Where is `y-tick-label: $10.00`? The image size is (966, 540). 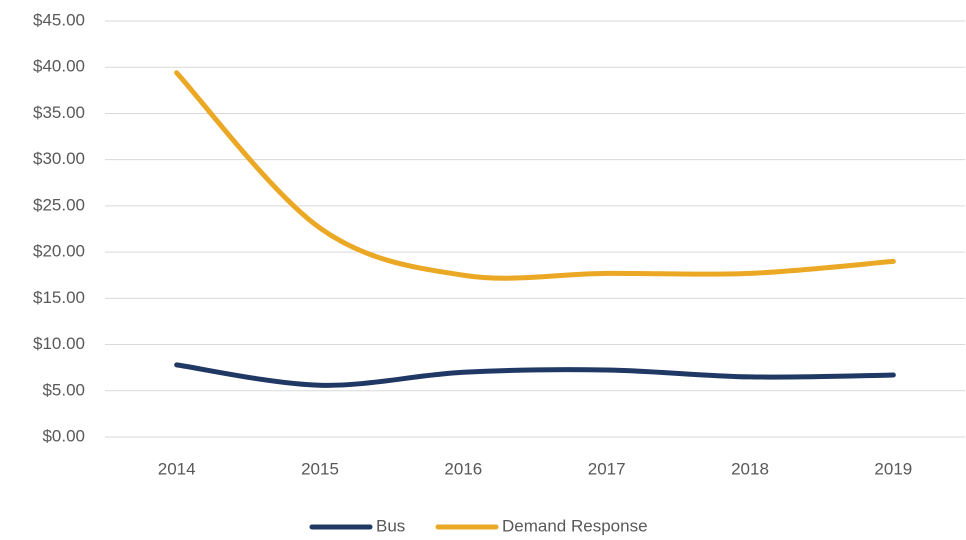 y-tick-label: $10.00 is located at coordinates (59, 343).